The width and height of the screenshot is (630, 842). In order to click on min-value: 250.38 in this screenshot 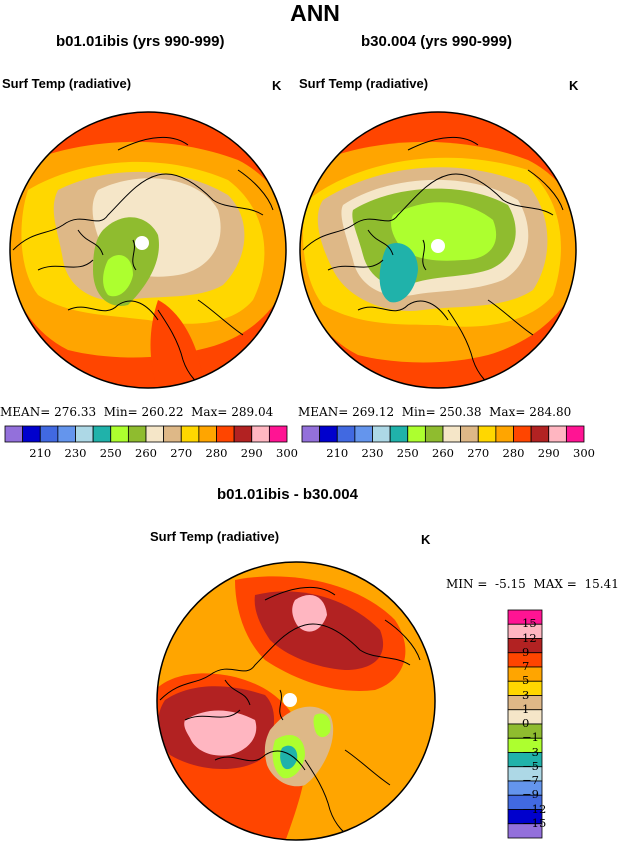, I will do `click(460, 412)`.